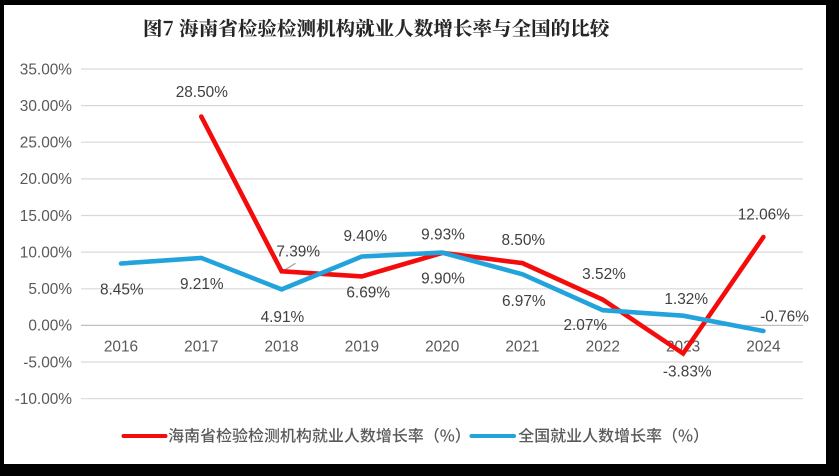 This screenshot has width=839, height=476. What do you see at coordinates (46, 179) in the screenshot?
I see `svg-text: 20.00%` at bounding box center [46, 179].